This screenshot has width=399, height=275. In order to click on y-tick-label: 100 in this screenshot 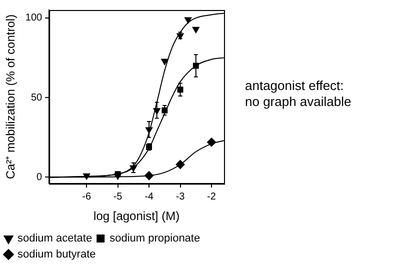, I will do `click(34, 18)`.